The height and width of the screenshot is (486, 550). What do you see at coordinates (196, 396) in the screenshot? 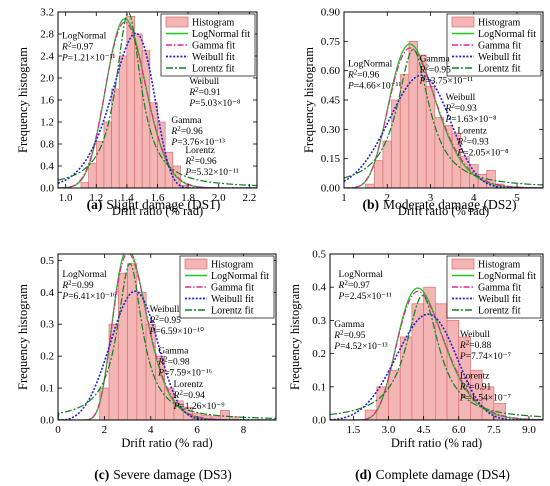
I see `r2-value: 0.94` at bounding box center [196, 396].